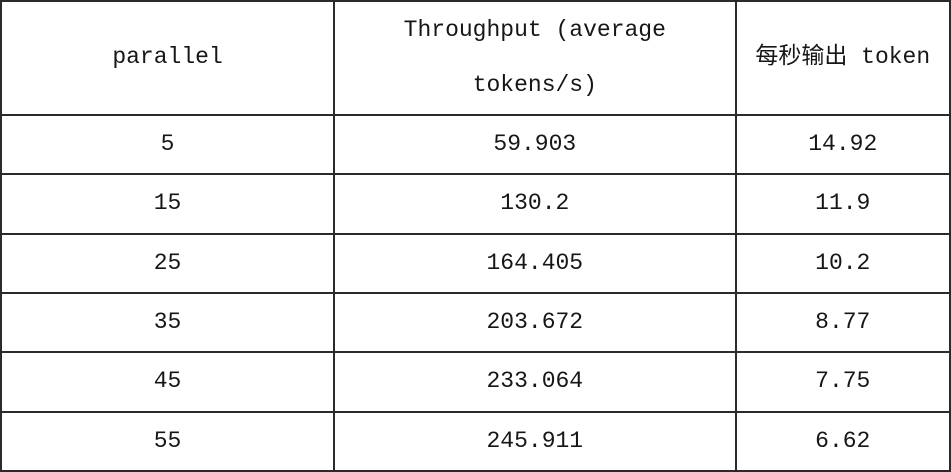  I want to click on cell-parallel: 35, so click(168, 322).